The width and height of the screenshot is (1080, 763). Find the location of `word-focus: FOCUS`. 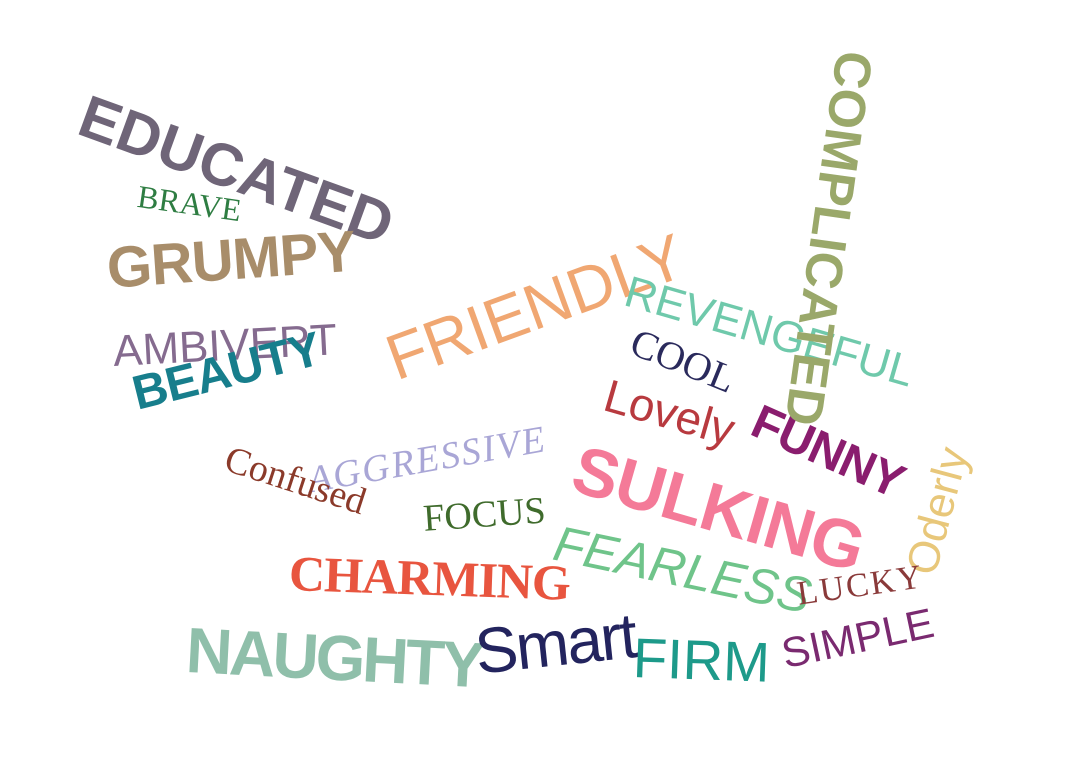

word-focus: FOCUS is located at coordinates (484, 514).